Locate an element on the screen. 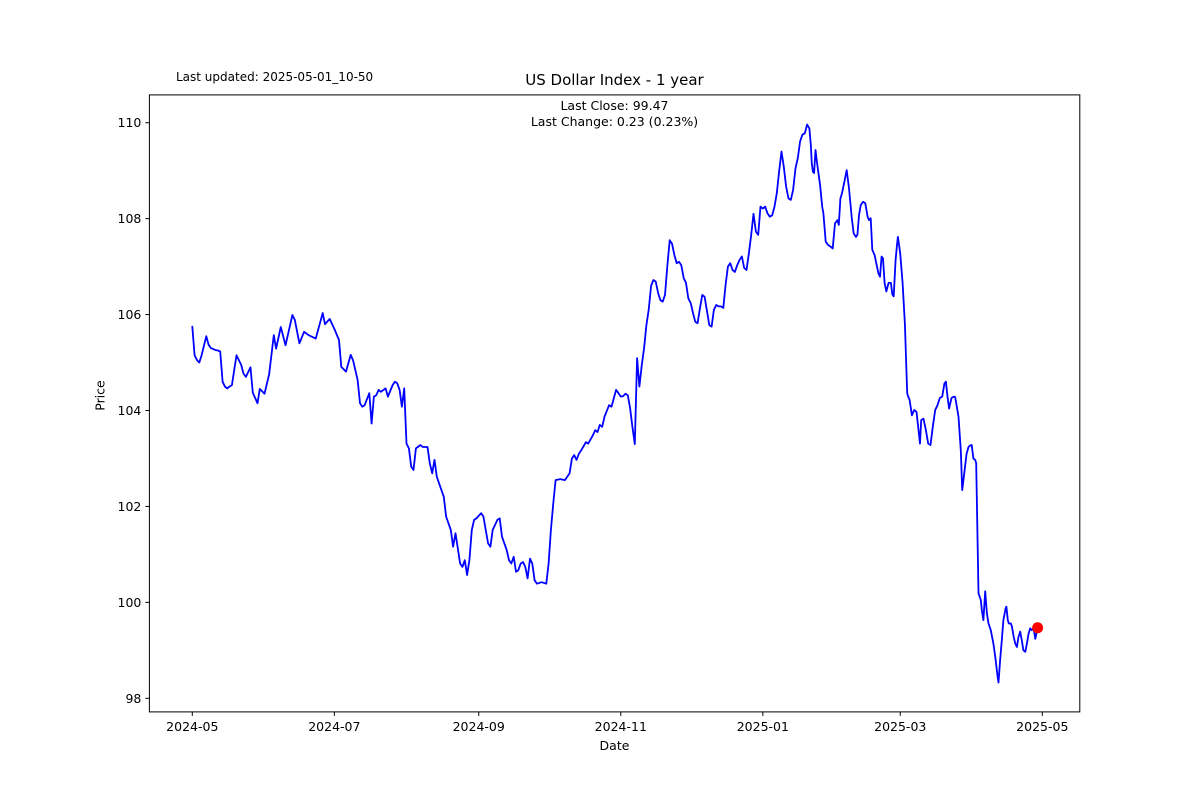 The width and height of the screenshot is (1200, 800). x-axis-label: Date is located at coordinates (614, 745).